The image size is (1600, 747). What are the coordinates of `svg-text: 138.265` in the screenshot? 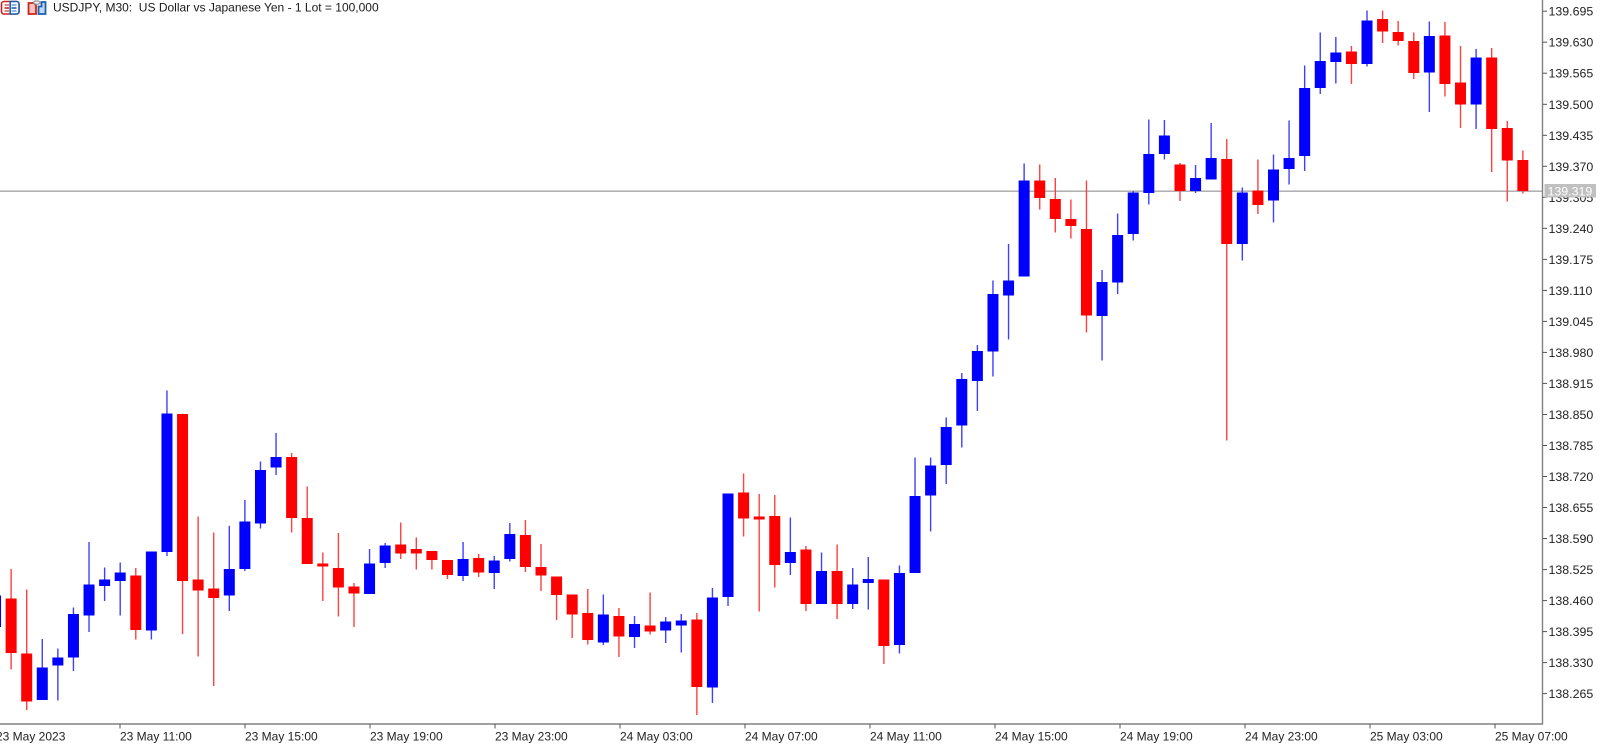 It's located at (1571, 694).